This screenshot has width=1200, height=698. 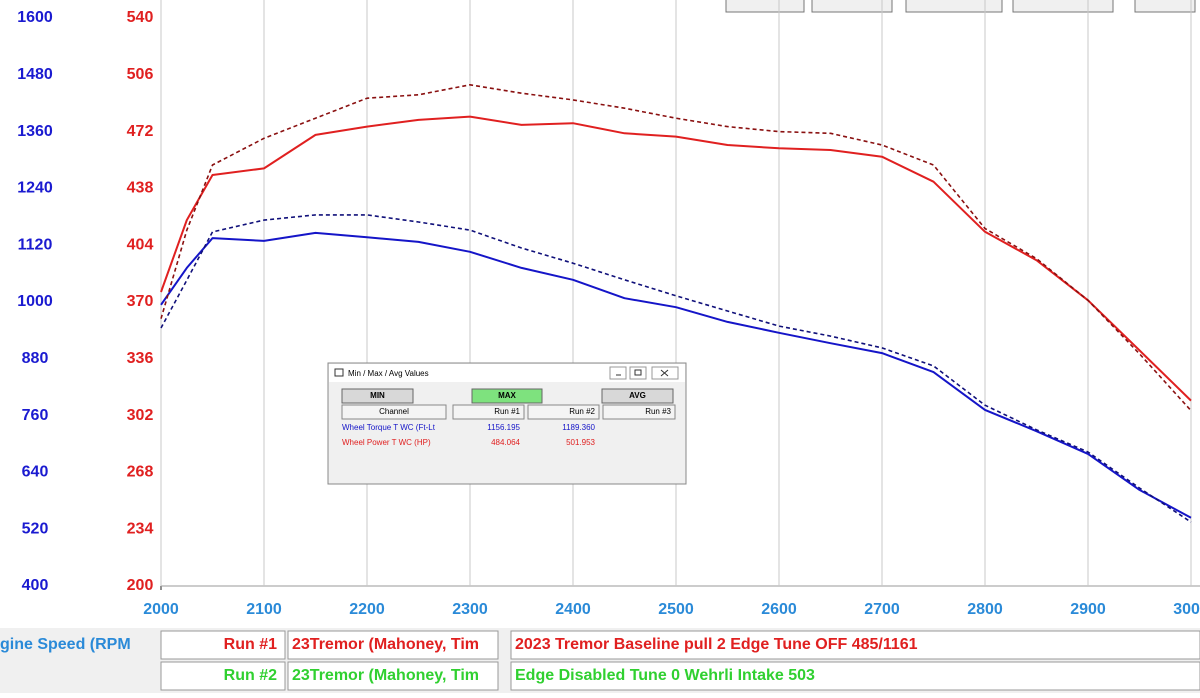 What do you see at coordinates (985, 609) in the screenshot?
I see `x-tick-label: 2800` at bounding box center [985, 609].